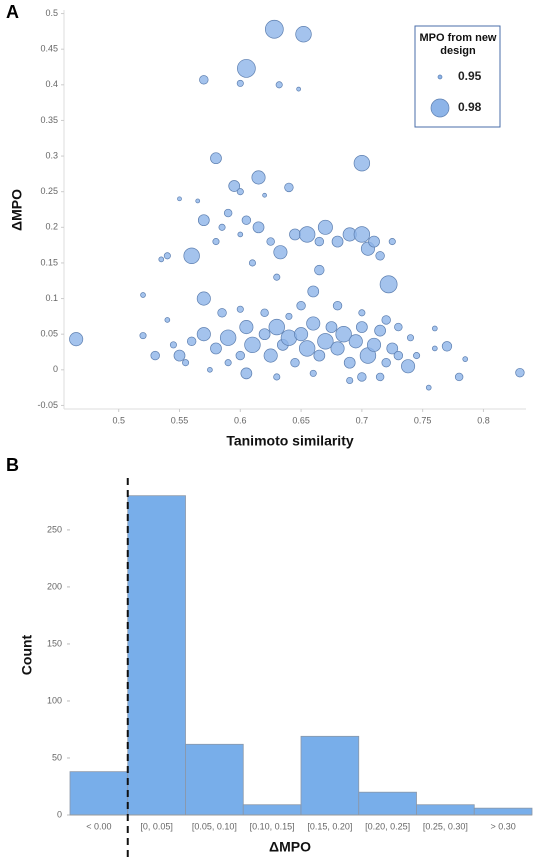 The width and height of the screenshot is (533, 858). What do you see at coordinates (49, 262) in the screenshot?
I see `y-tick-label: 0.15` at bounding box center [49, 262].